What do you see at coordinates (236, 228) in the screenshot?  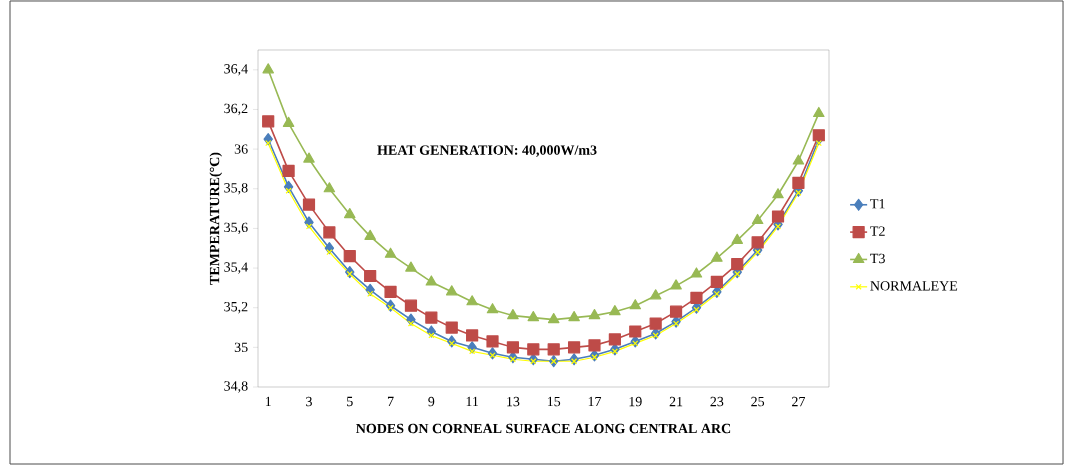 I see `y-tick-label: 35,6` at bounding box center [236, 228].